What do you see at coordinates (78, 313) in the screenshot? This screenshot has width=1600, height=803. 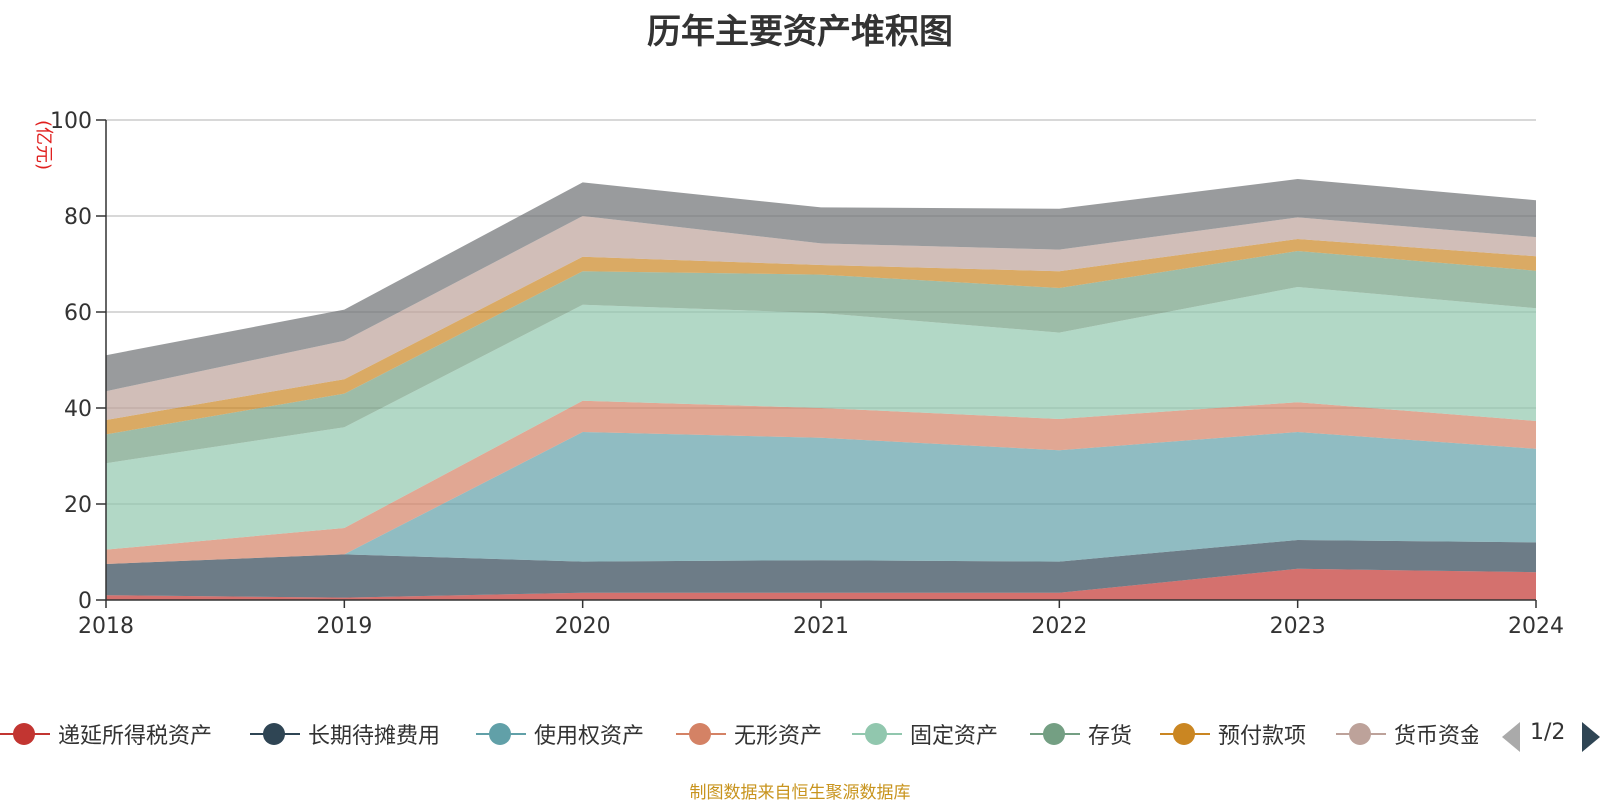 I see `y-tick-label: 60` at bounding box center [78, 313].